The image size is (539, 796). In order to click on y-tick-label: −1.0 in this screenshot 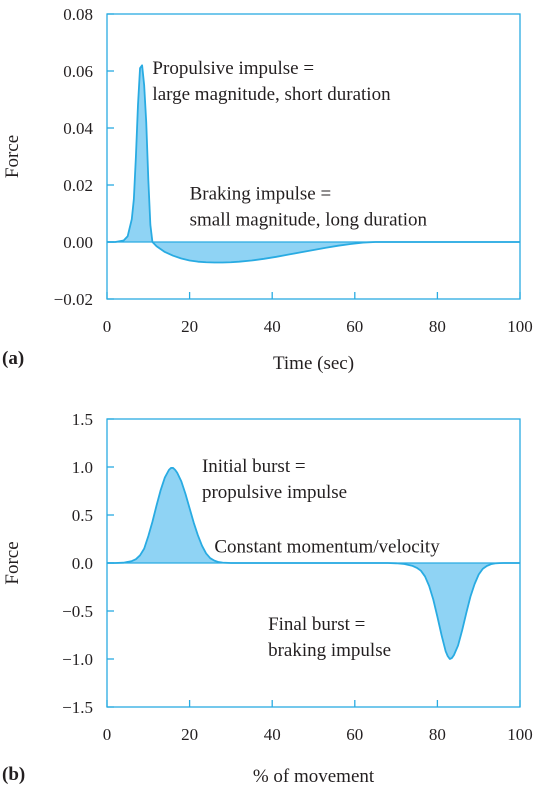, I will do `click(77, 659)`.